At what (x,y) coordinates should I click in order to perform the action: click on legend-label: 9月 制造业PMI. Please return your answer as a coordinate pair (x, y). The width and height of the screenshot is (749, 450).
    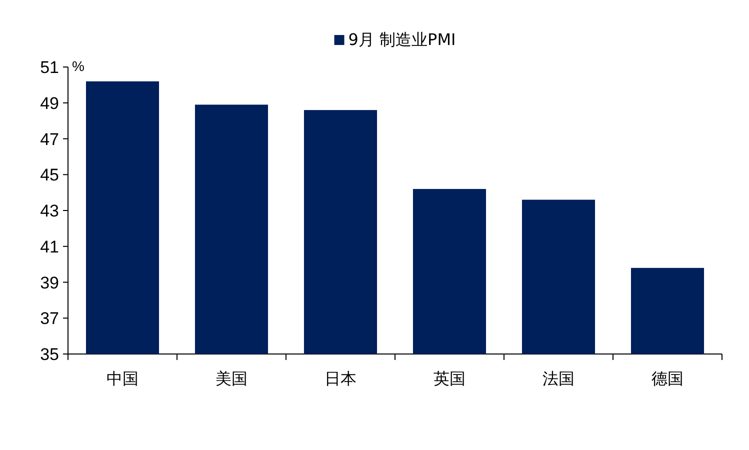
    Looking at the image, I should click on (402, 39).